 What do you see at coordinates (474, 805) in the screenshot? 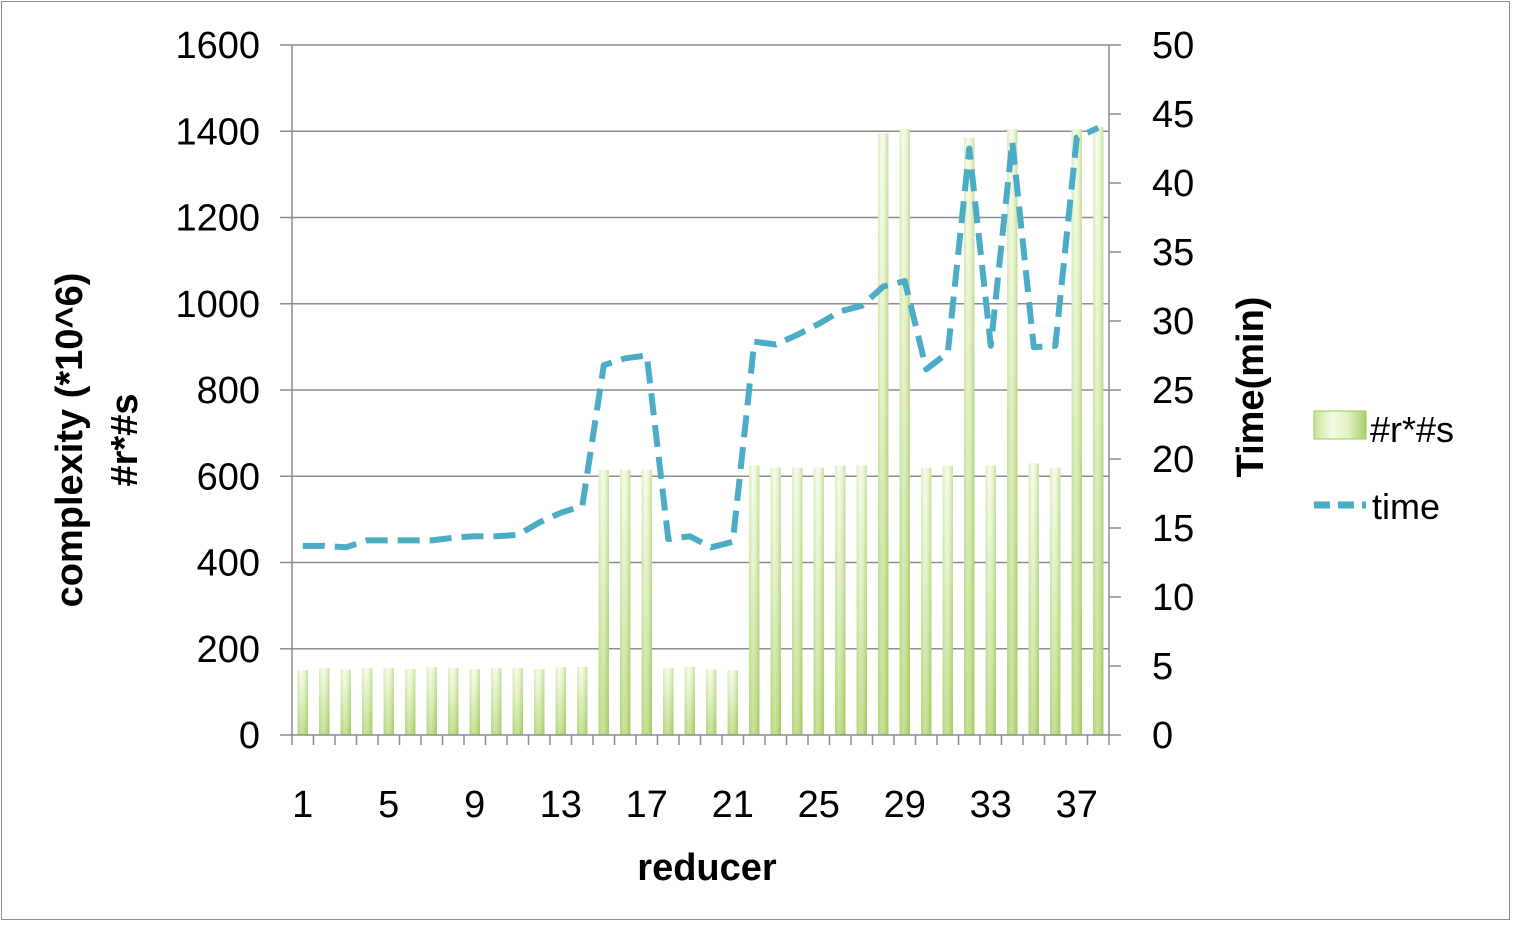
I see `x-tick-label: 9` at bounding box center [474, 805].